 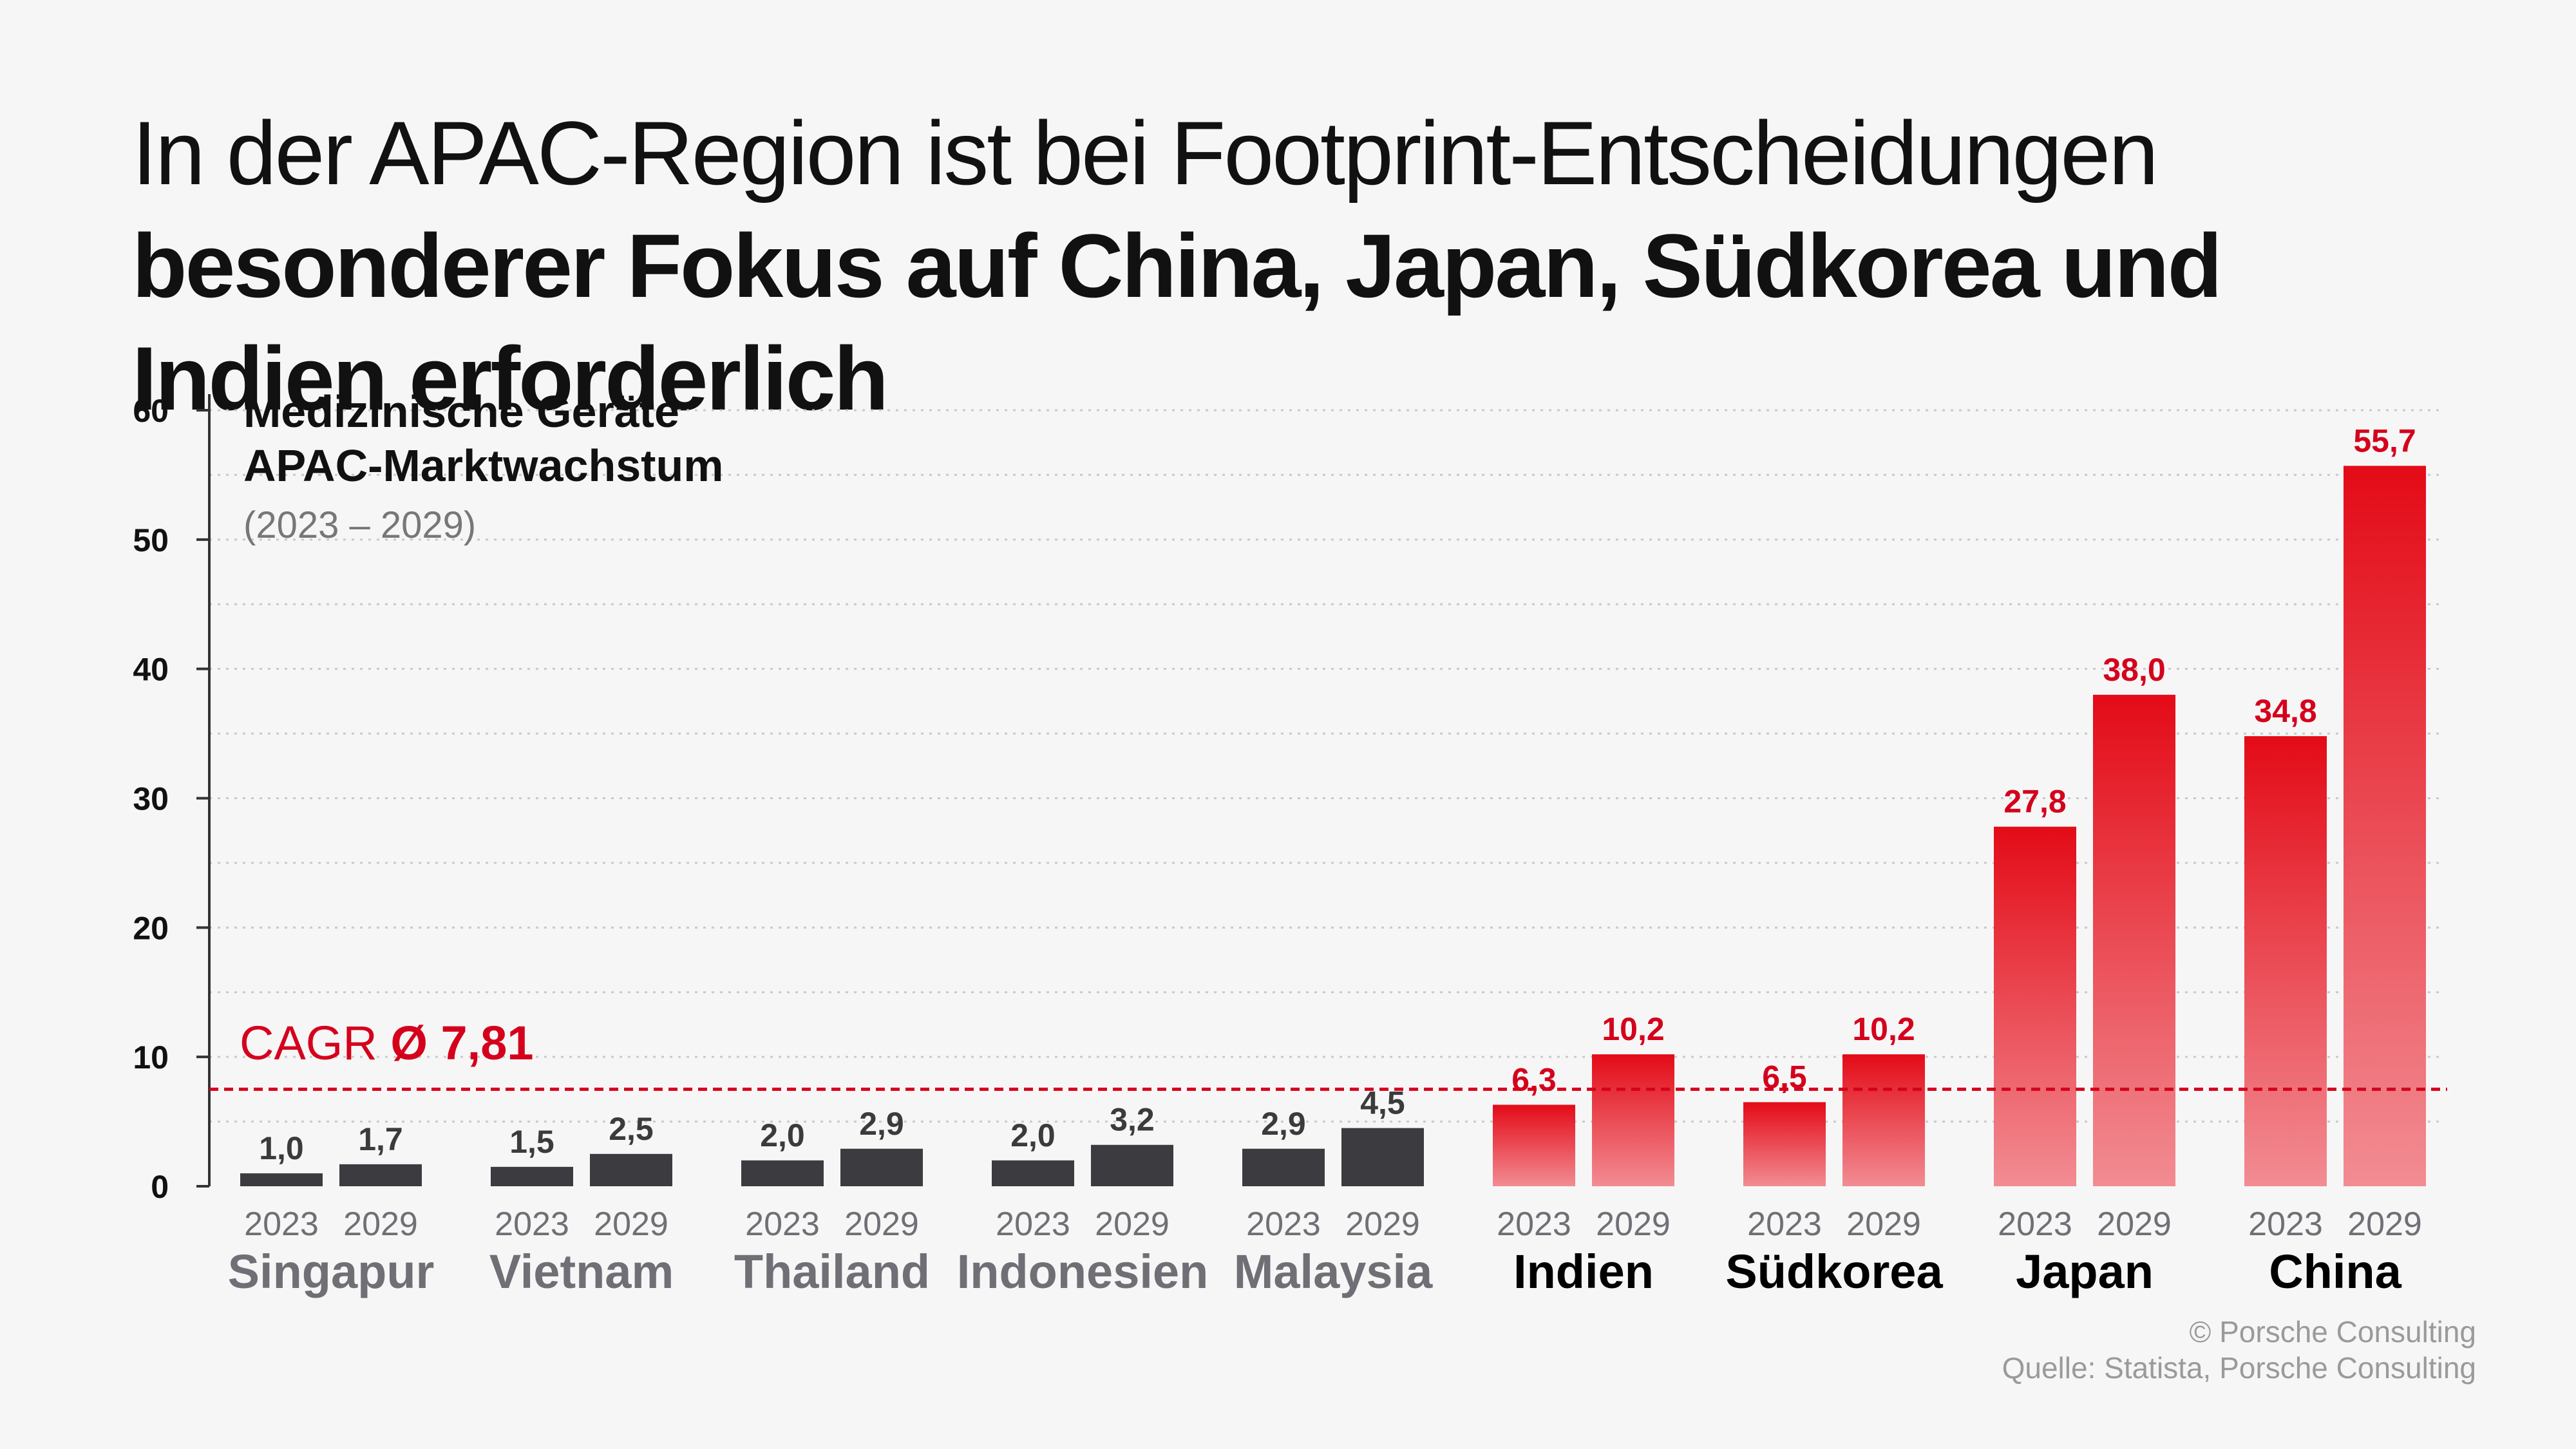 I want to click on country-label: China, so click(x=2335, y=1271).